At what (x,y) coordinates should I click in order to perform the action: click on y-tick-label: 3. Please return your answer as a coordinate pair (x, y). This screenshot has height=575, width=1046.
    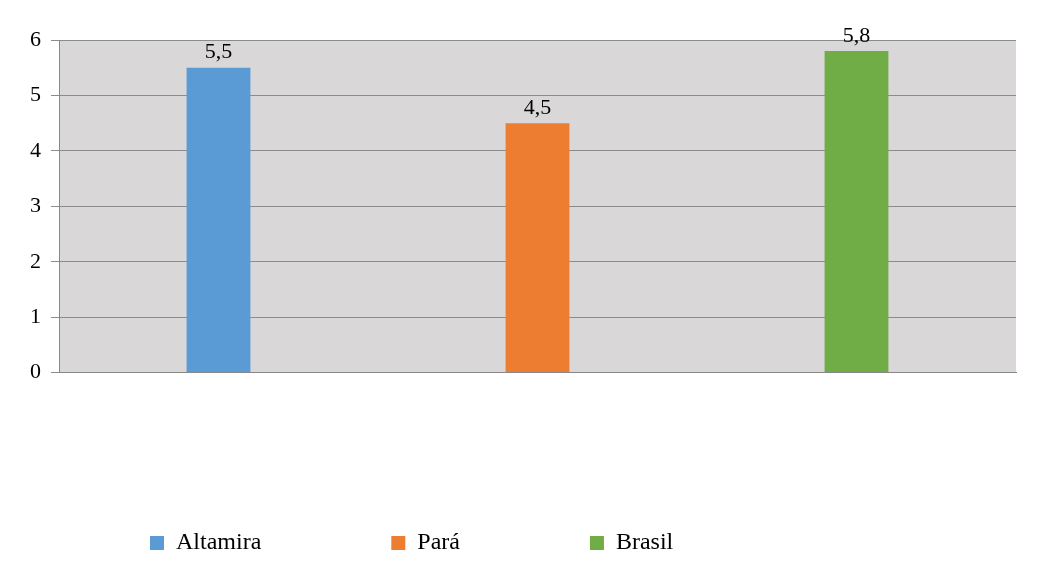
    Looking at the image, I should click on (35, 205).